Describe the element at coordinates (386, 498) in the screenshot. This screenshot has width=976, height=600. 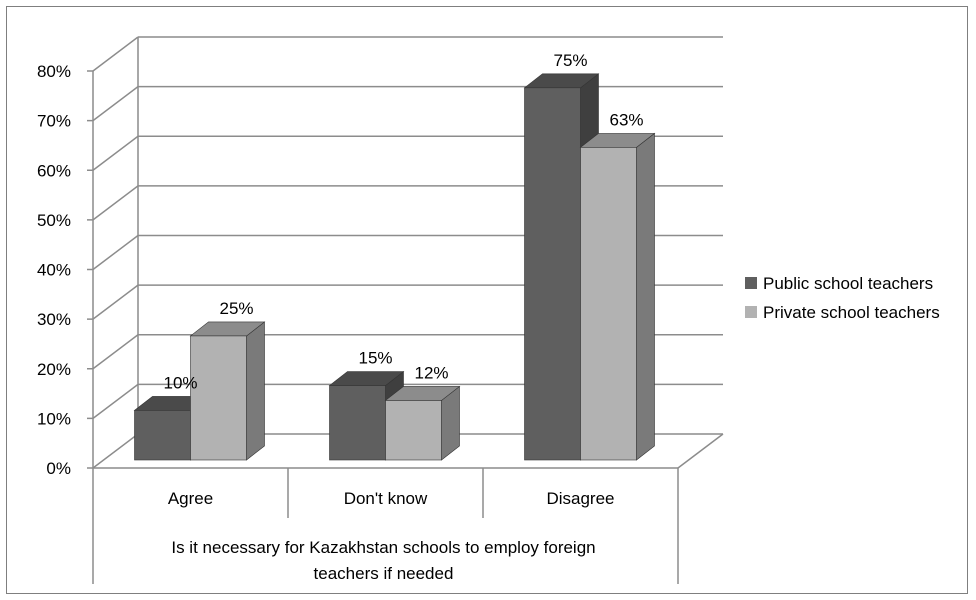
I see `category-label: Don't know` at that location.